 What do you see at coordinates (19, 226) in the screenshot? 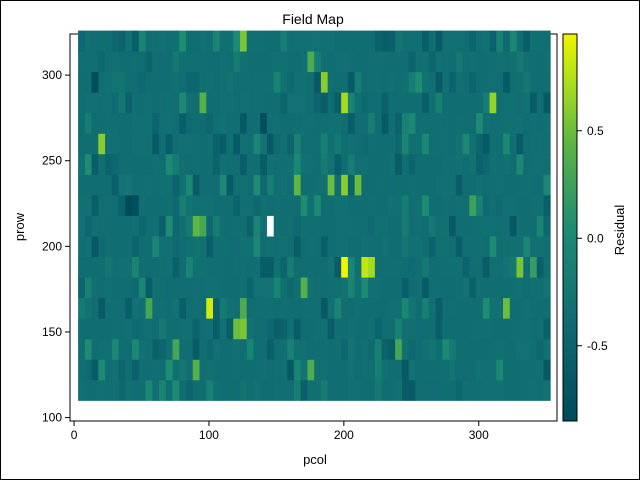
I see `y-axis-label: prow` at bounding box center [19, 226].